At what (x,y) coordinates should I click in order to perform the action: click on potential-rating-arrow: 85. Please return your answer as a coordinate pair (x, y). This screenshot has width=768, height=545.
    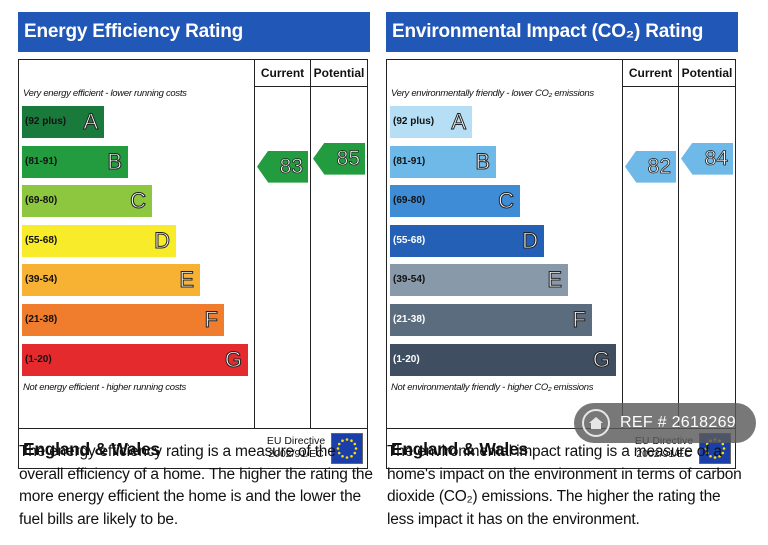
    Looking at the image, I should click on (339, 158).